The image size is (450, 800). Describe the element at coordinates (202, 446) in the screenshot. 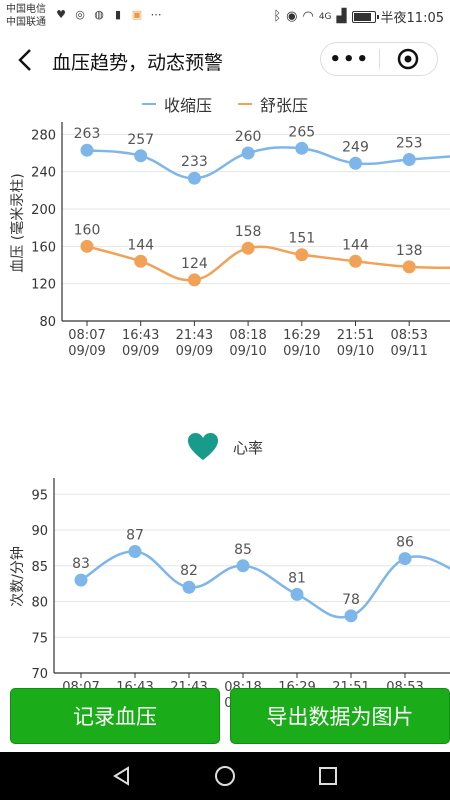

I see `heart-icon` at that location.